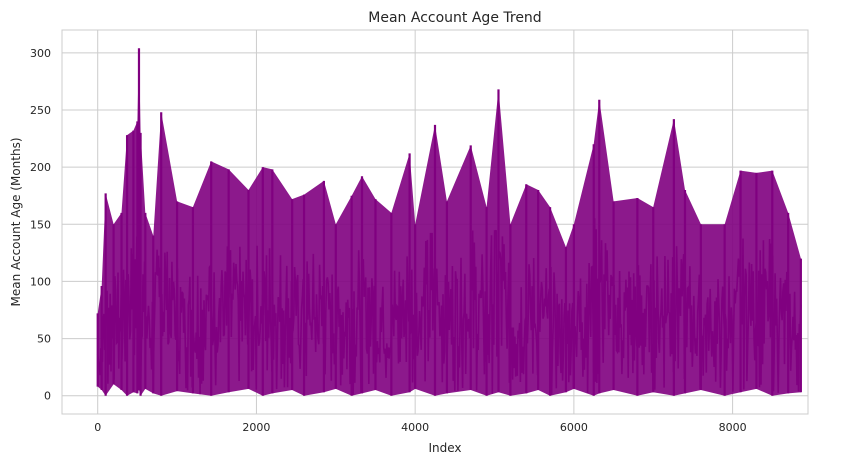 This screenshot has width=845, height=464. I want to click on y-tick-label: 250, so click(40, 110).